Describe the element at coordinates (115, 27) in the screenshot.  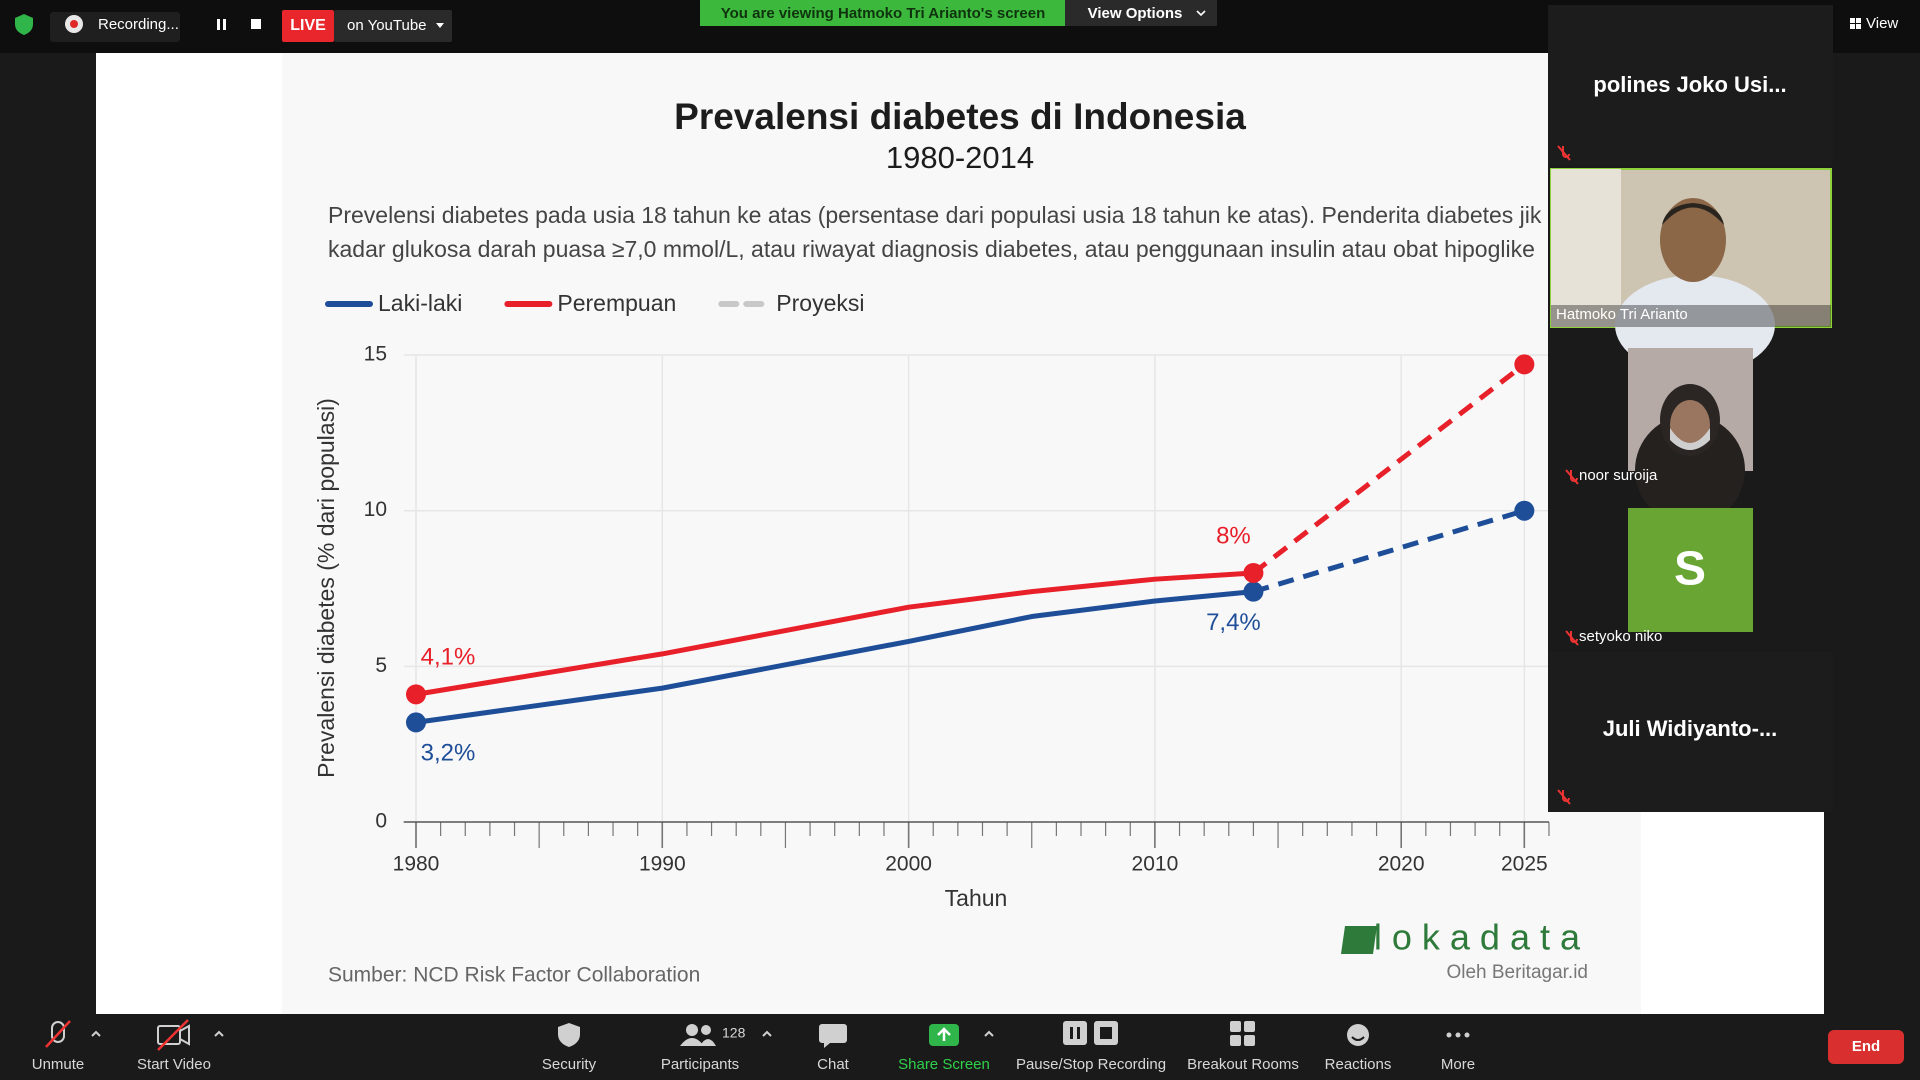
I see `recording-indicator` at that location.